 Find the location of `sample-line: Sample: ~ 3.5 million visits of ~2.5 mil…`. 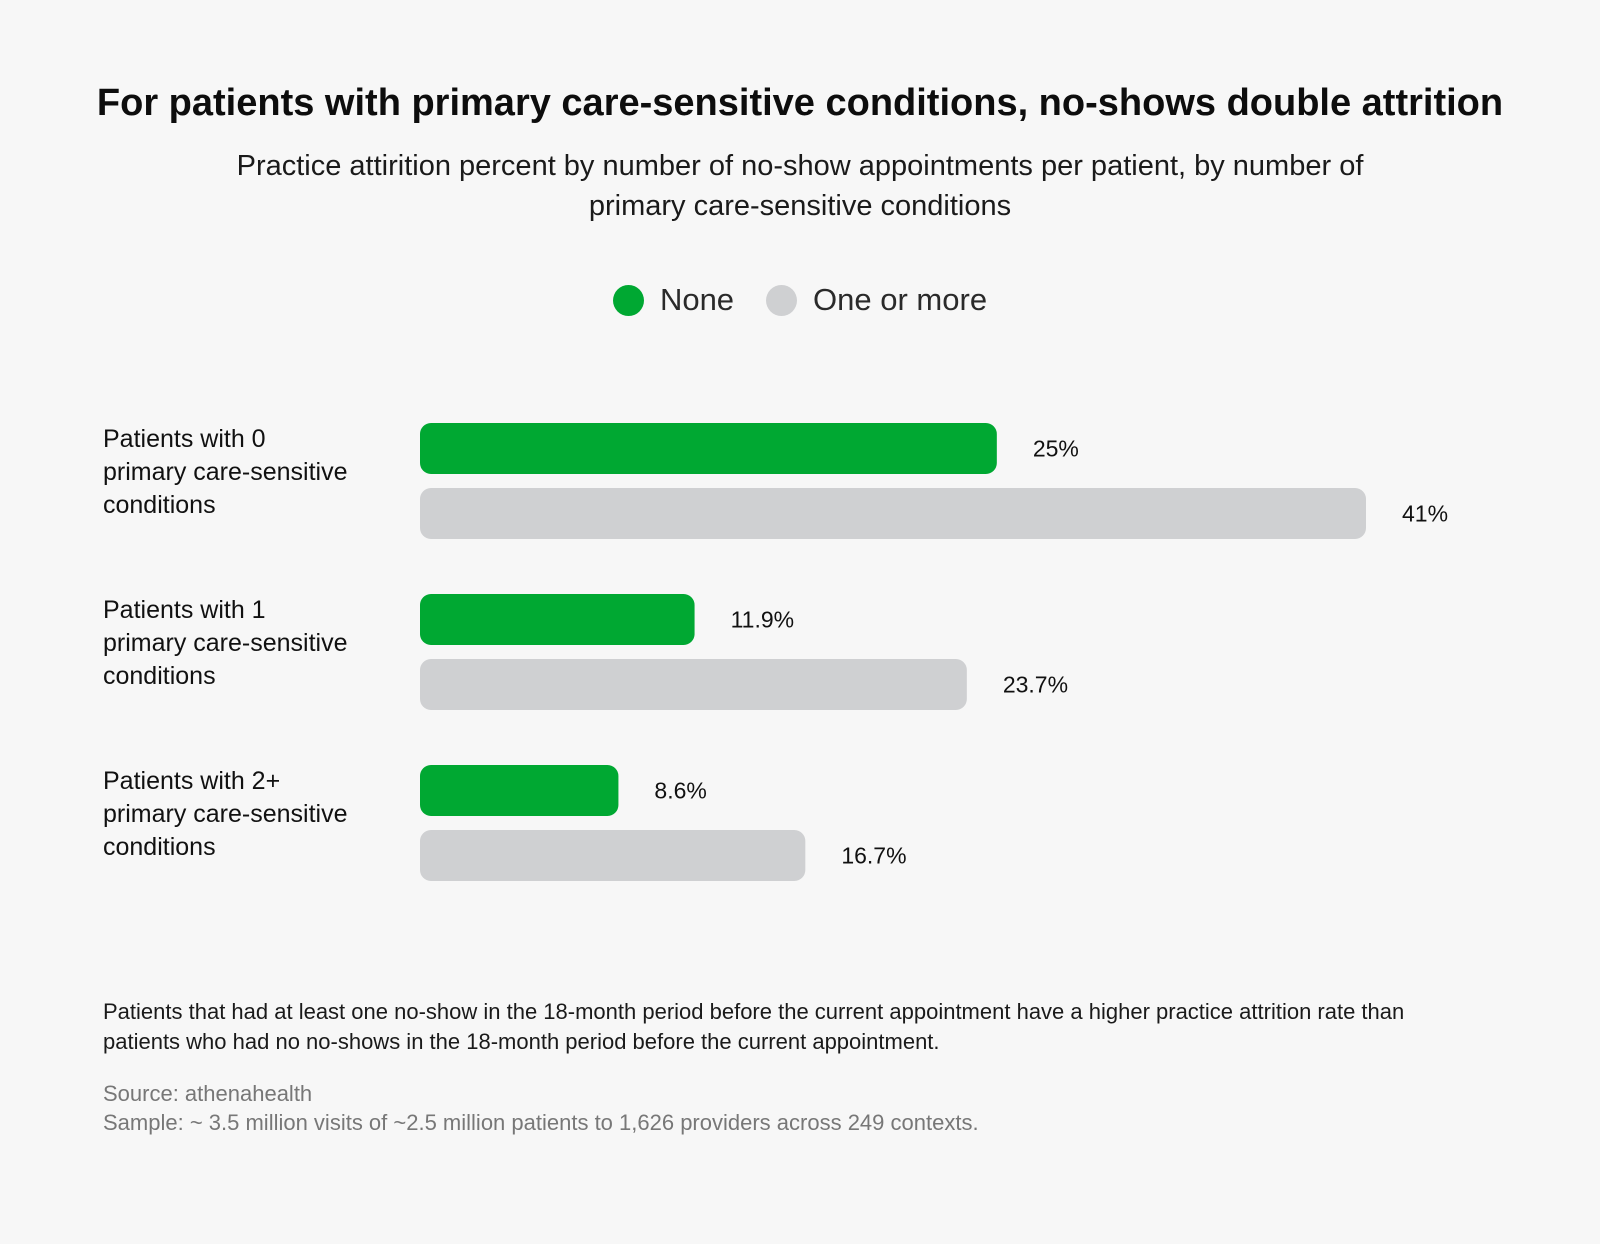

sample-line: Sample: ~ 3.5 million visits of ~2.5 mil… is located at coordinates (541, 1122).